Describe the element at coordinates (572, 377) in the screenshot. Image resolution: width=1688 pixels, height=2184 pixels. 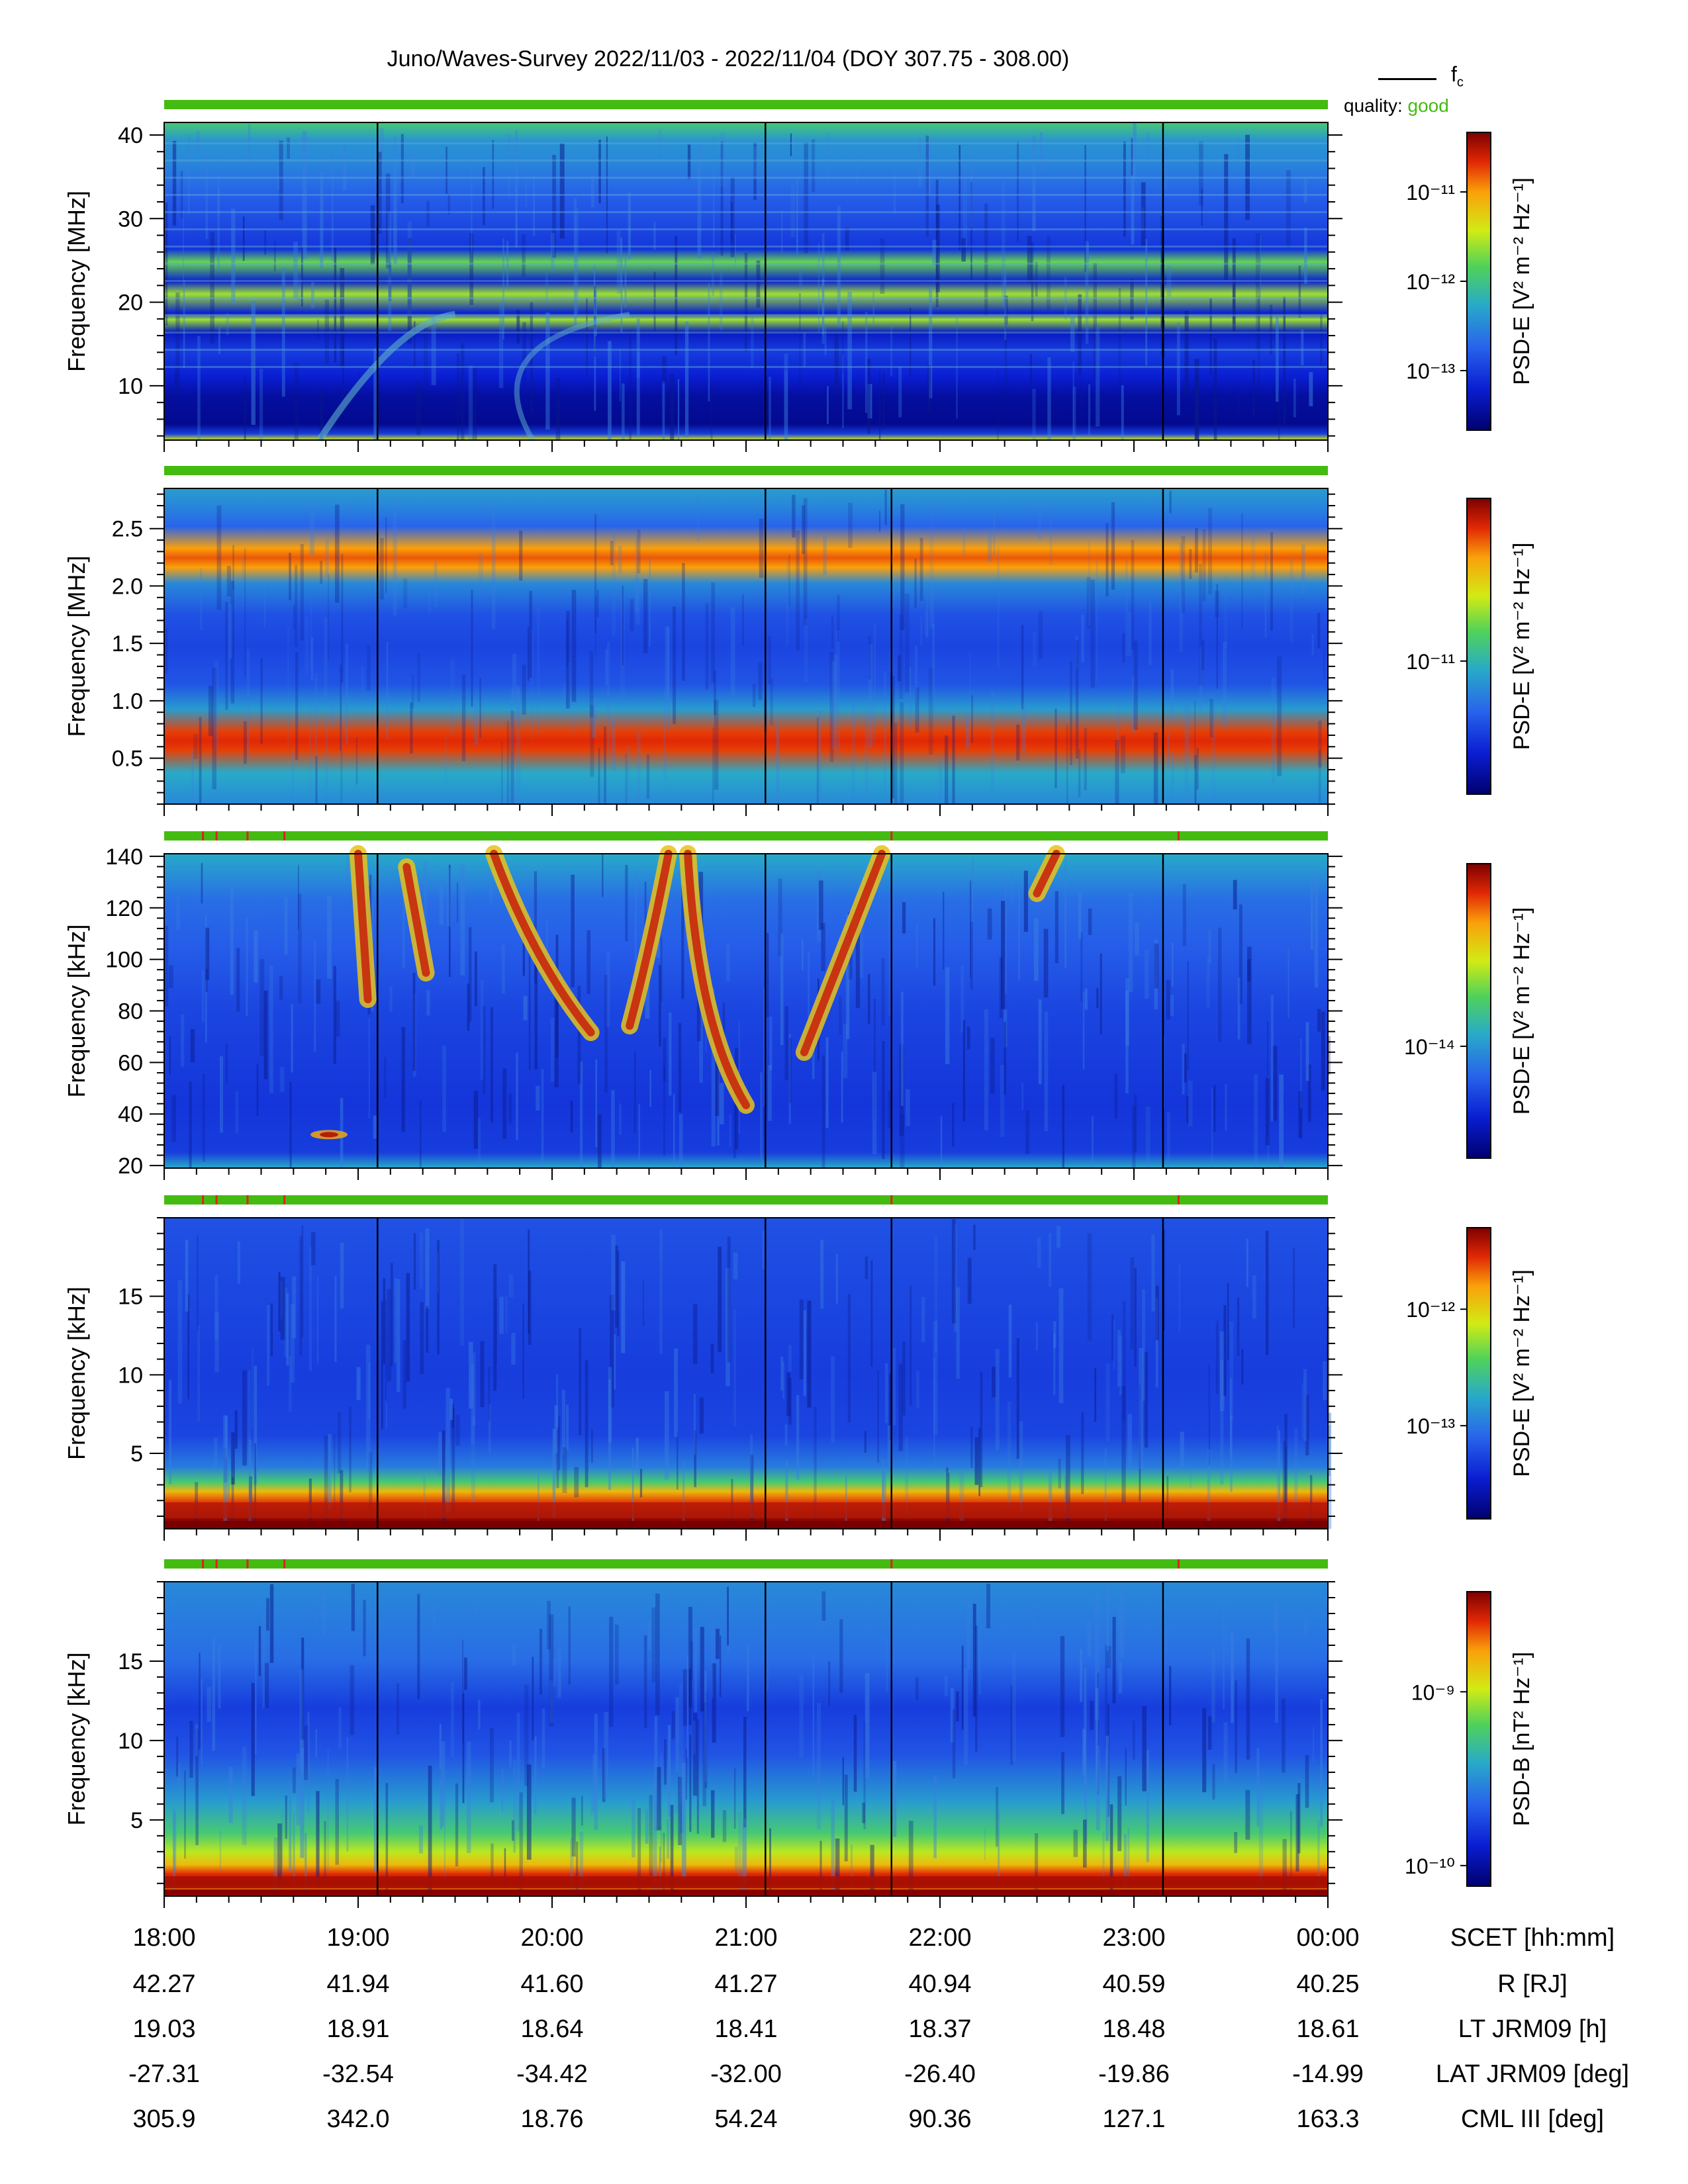
I see `arc-emission` at that location.